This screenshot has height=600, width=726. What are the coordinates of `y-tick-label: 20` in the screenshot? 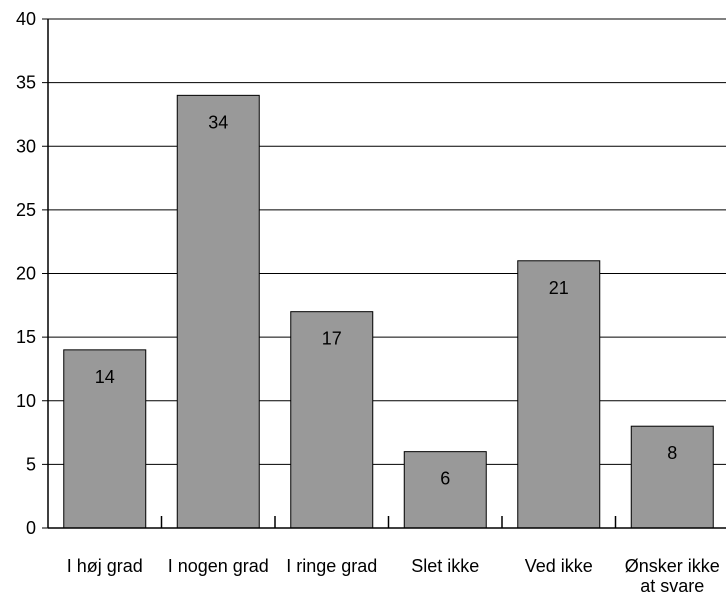 It's located at (26, 274).